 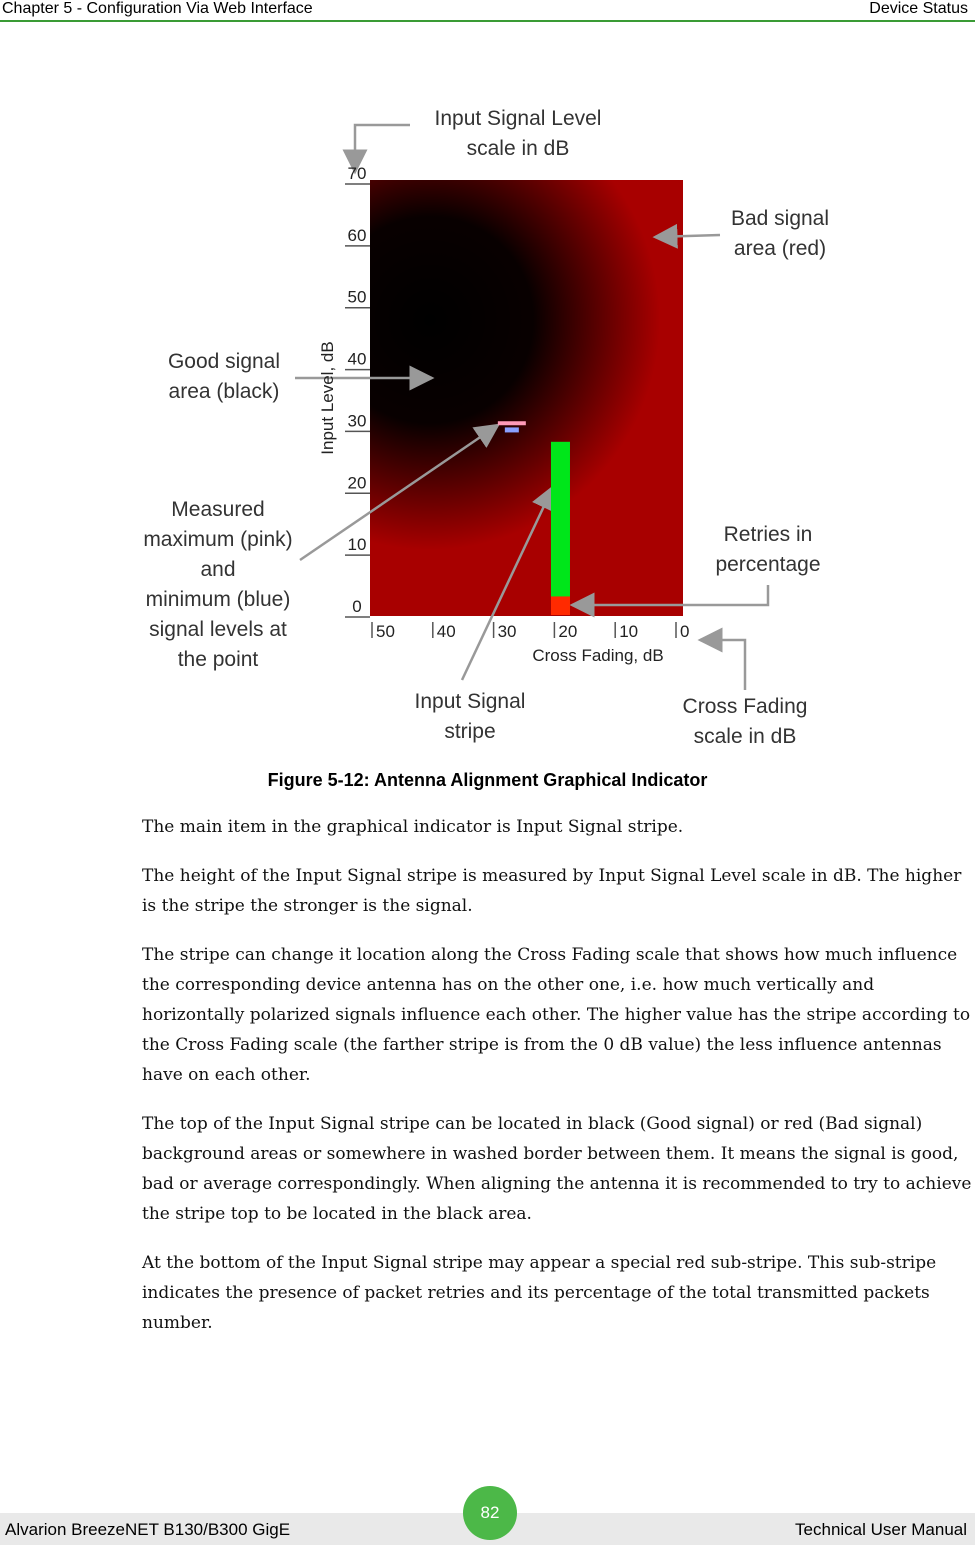 I want to click on annotation: Cross Fading, so click(x=745, y=706).